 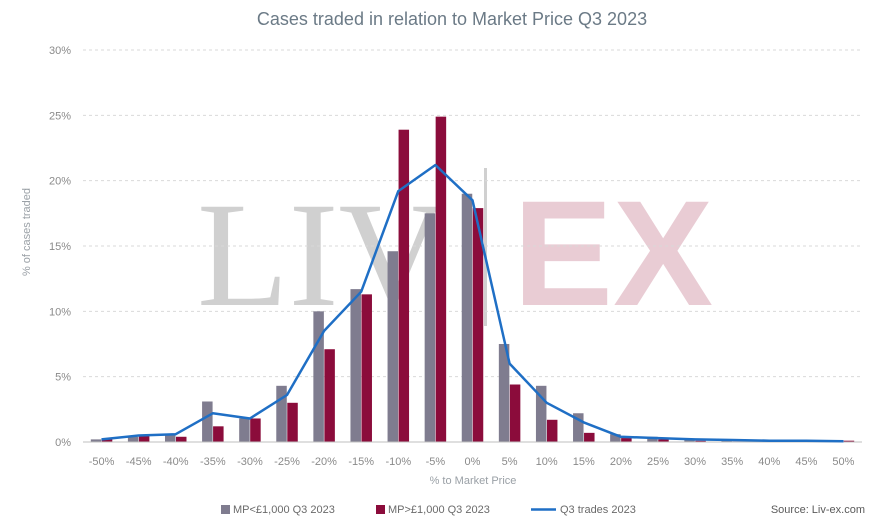 I want to click on legend-item-series-1: MP>£1,000 Q3 2023, so click(x=433, y=510).